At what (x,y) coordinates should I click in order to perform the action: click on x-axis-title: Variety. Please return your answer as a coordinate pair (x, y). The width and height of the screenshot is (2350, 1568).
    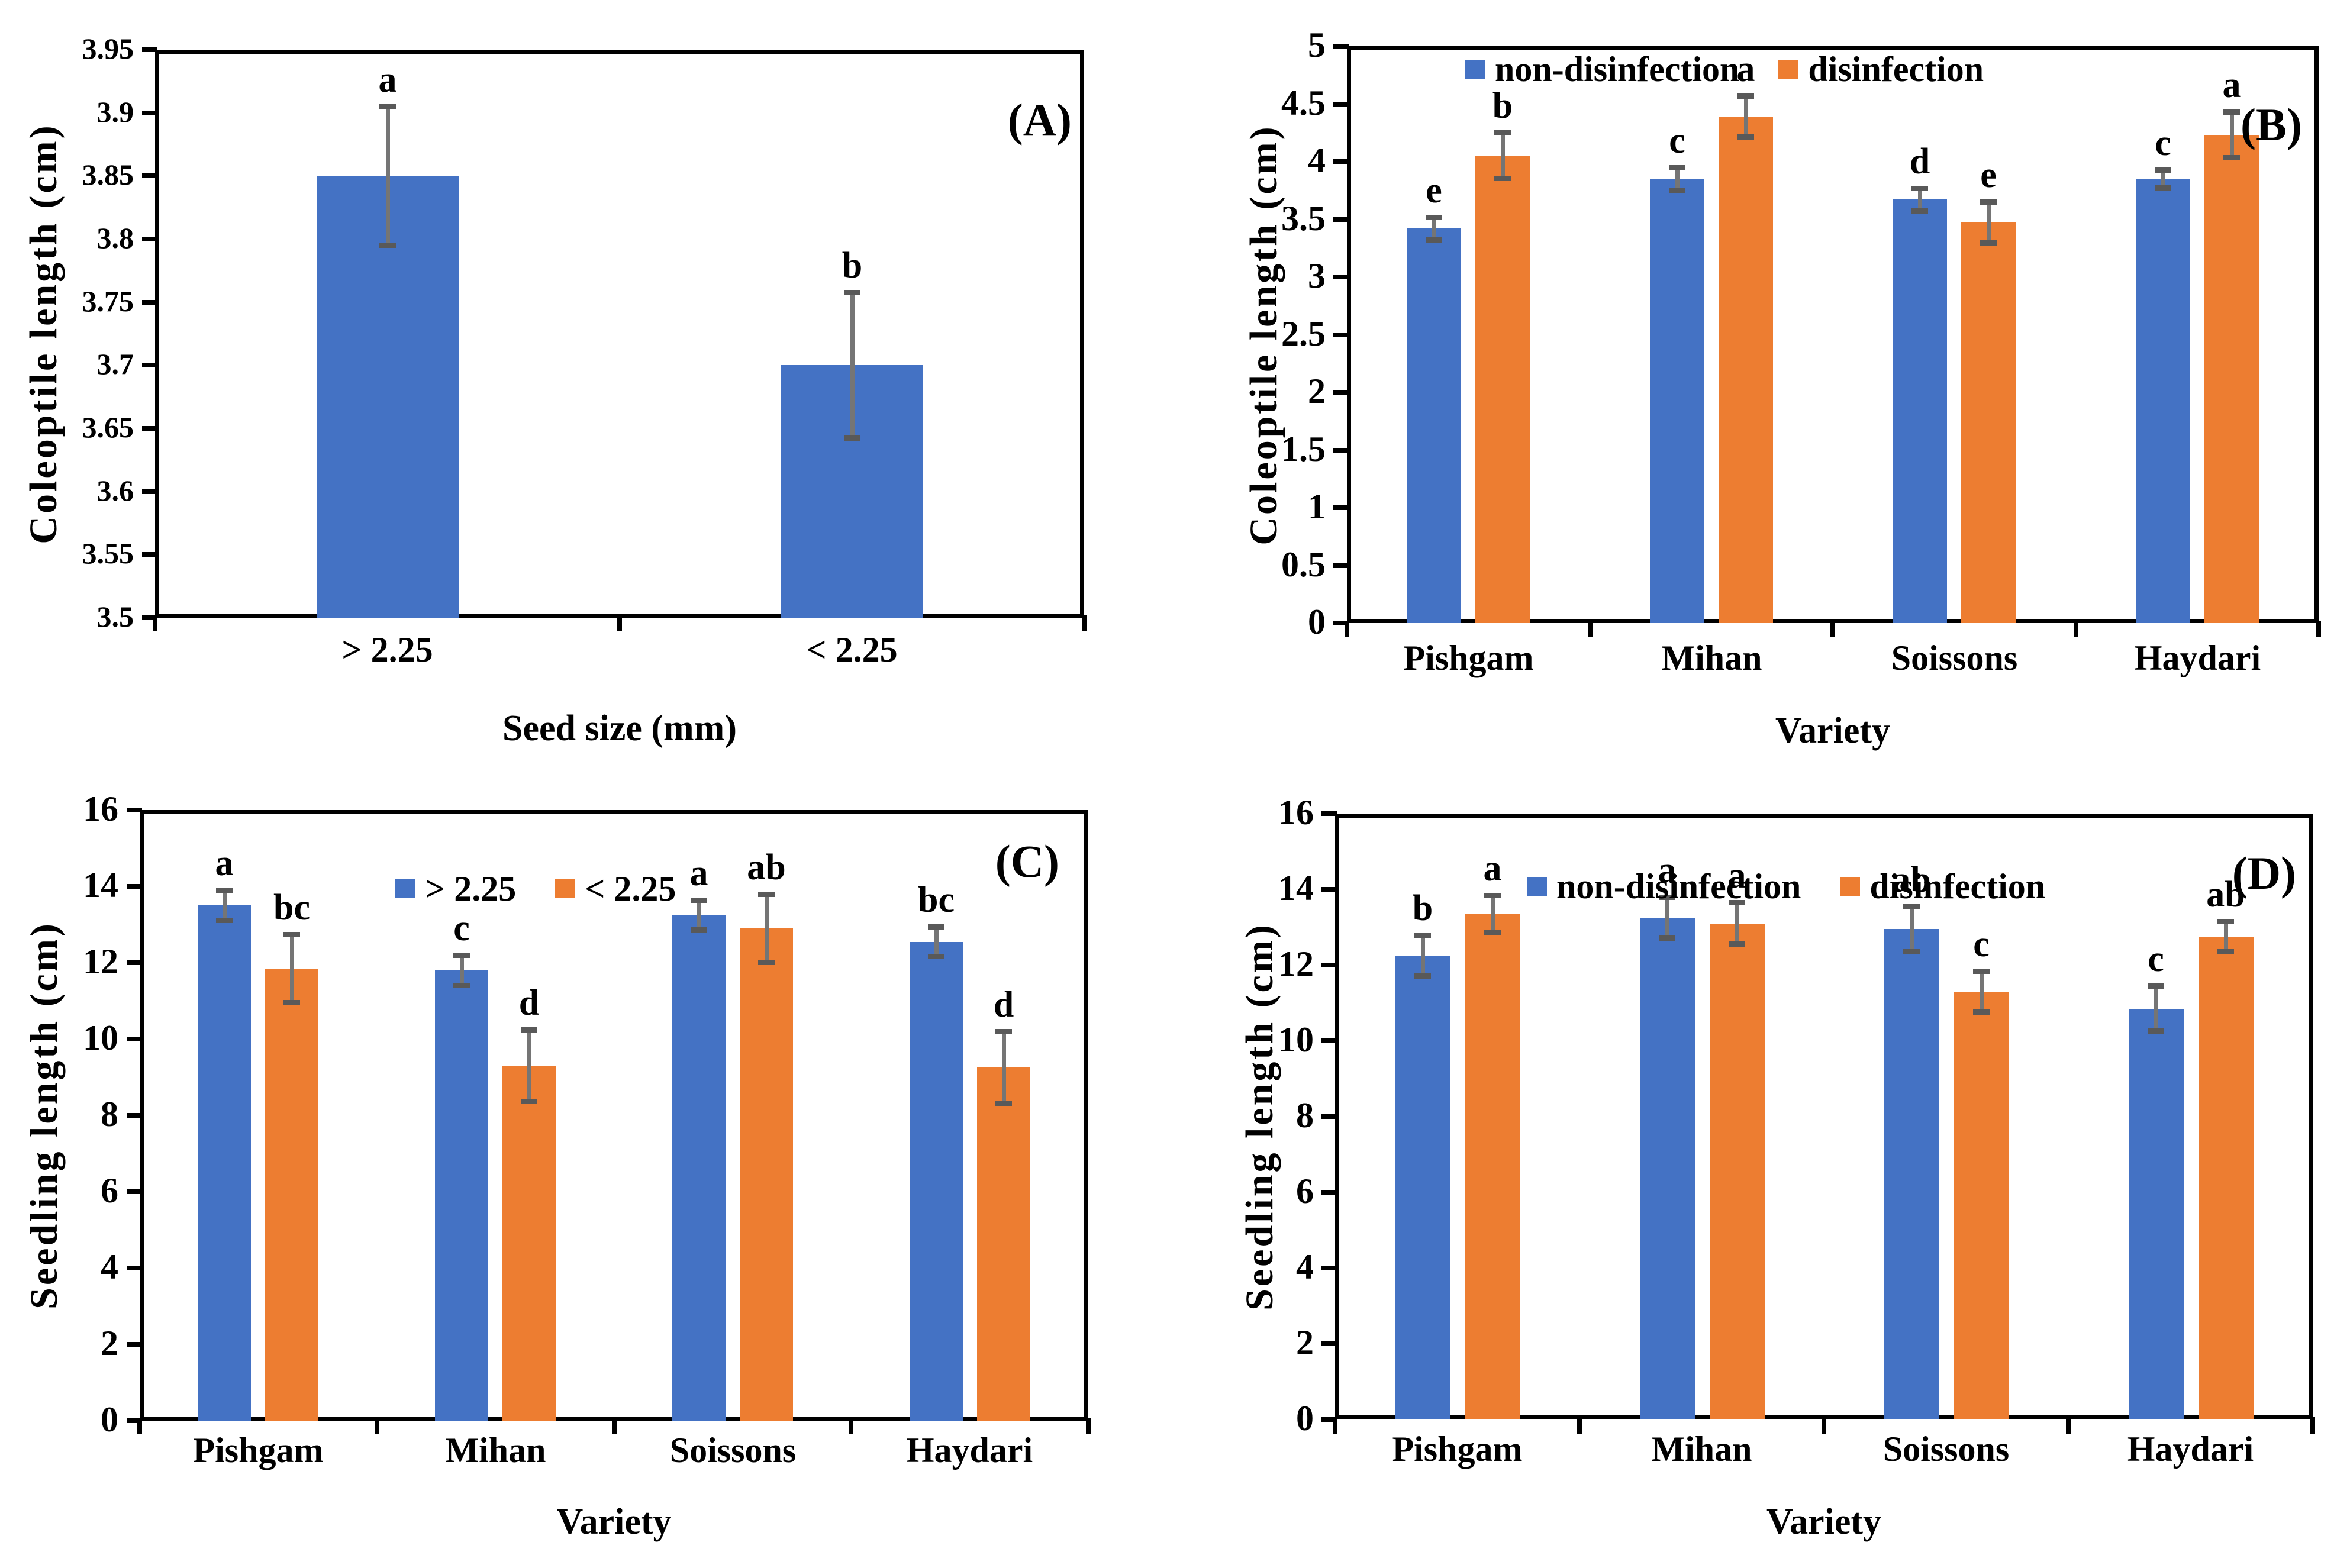
    Looking at the image, I should click on (1824, 1522).